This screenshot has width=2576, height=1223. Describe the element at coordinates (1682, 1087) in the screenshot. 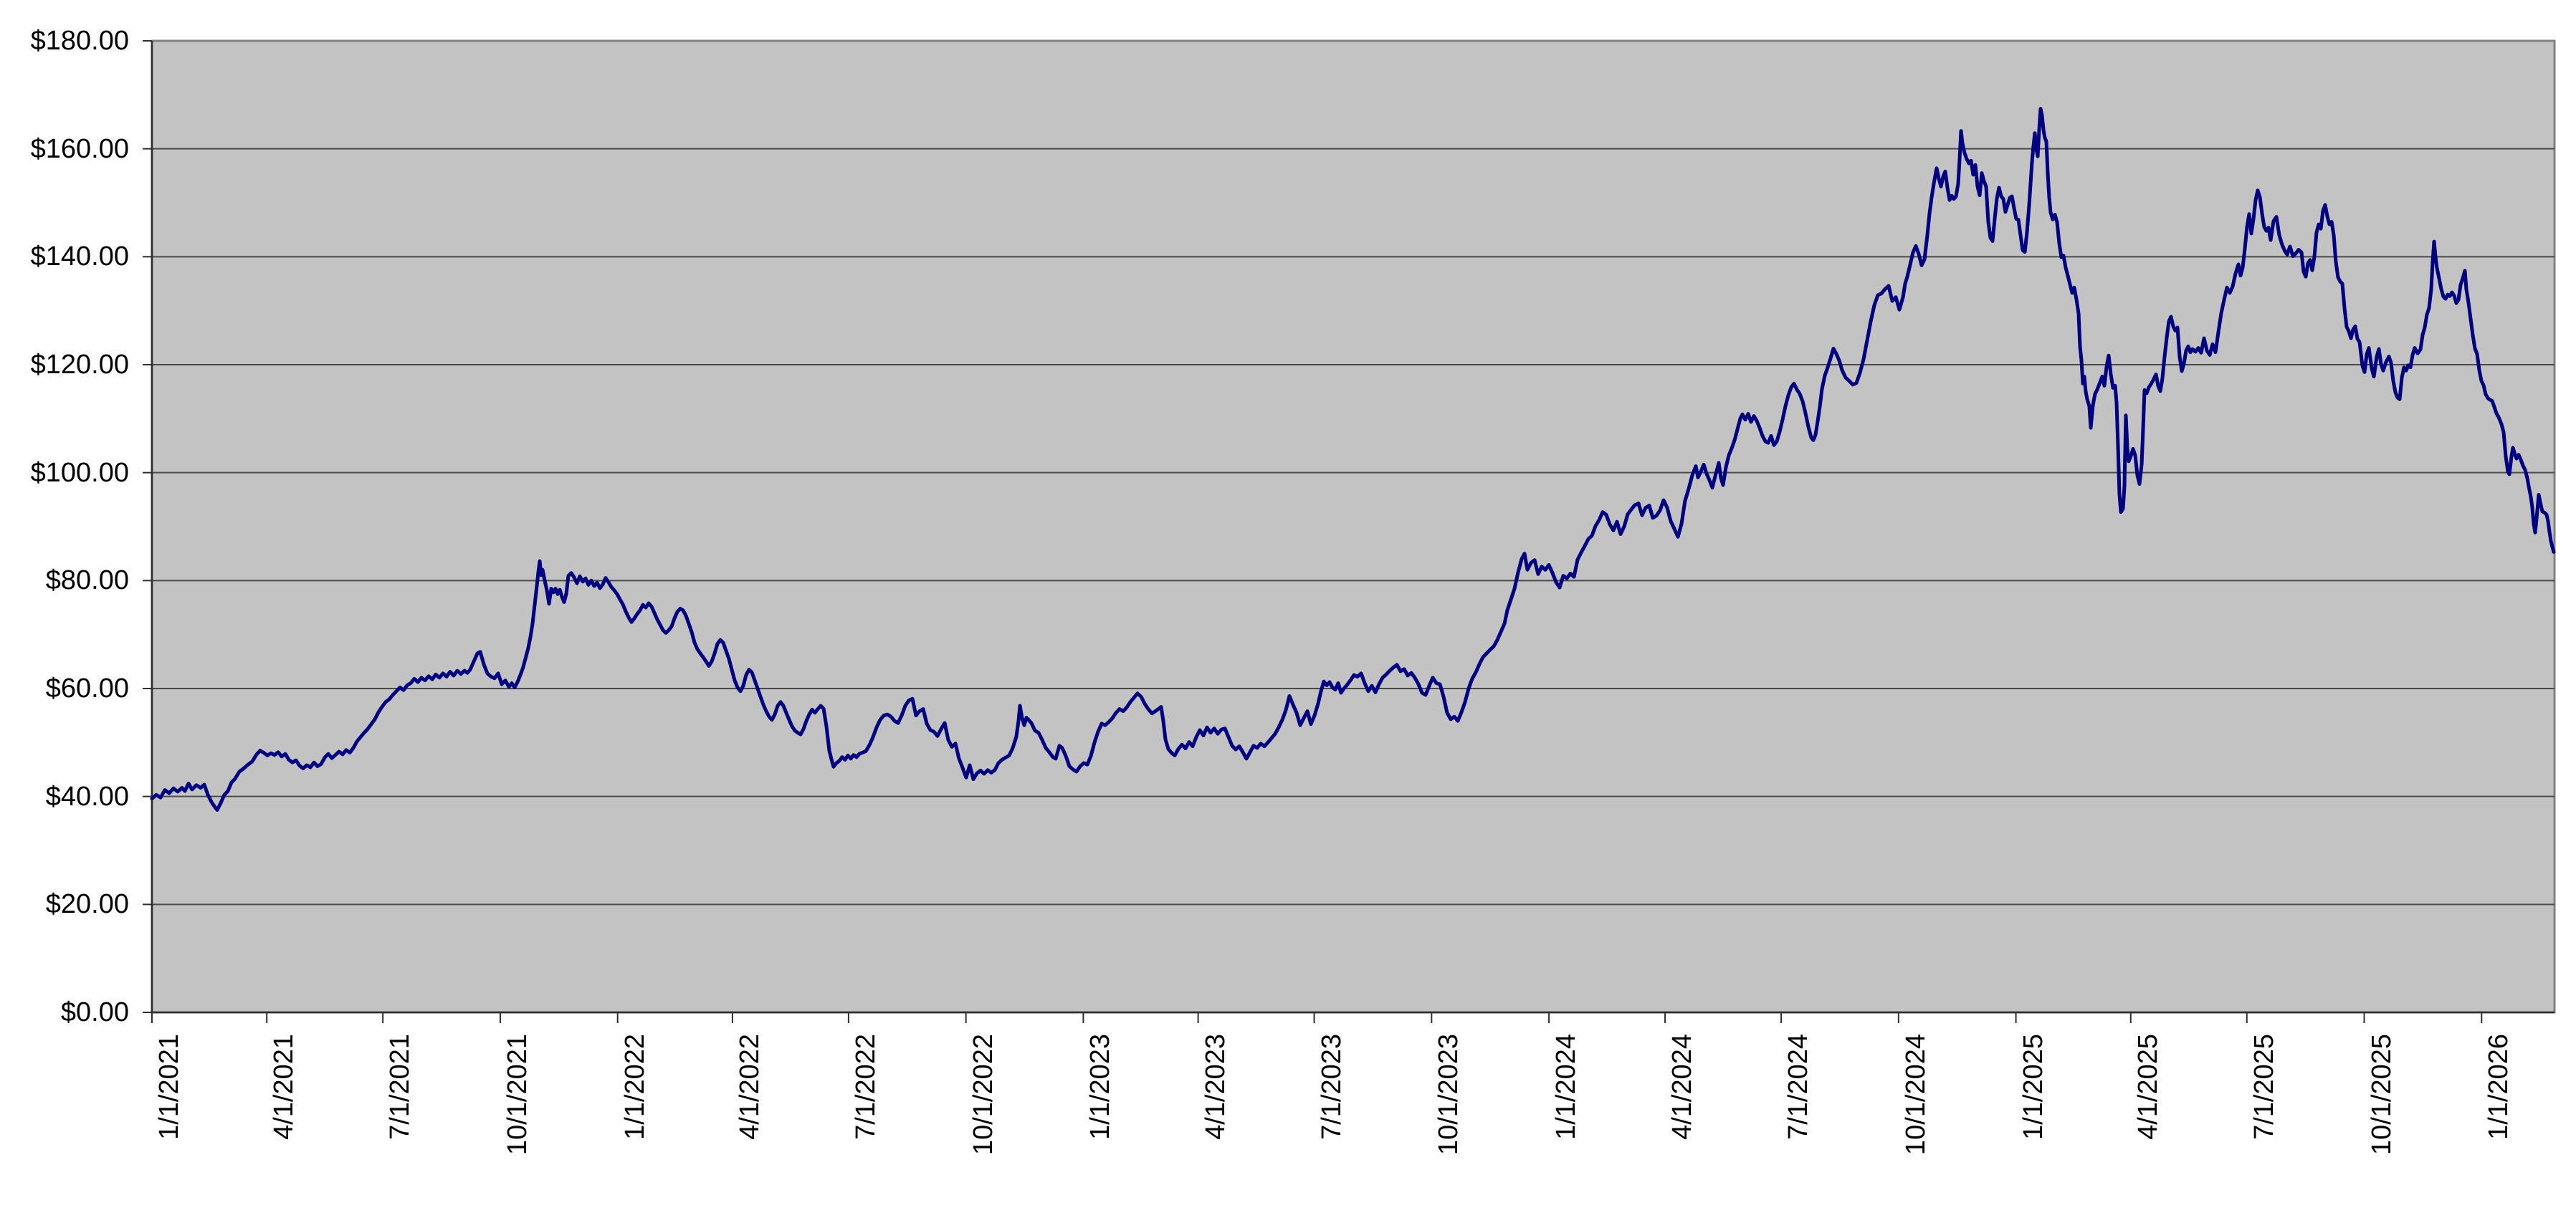

I see `x-axis-label: 4/1/2024` at that location.